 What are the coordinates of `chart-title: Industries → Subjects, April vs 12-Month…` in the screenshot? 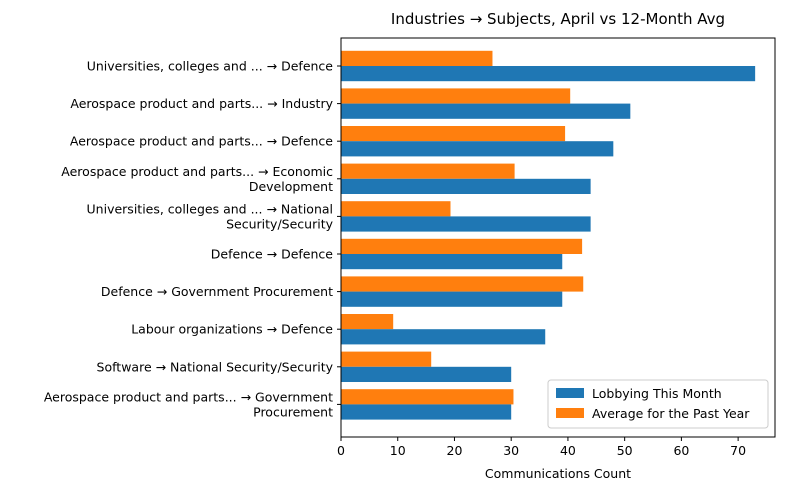 It's located at (558, 19).